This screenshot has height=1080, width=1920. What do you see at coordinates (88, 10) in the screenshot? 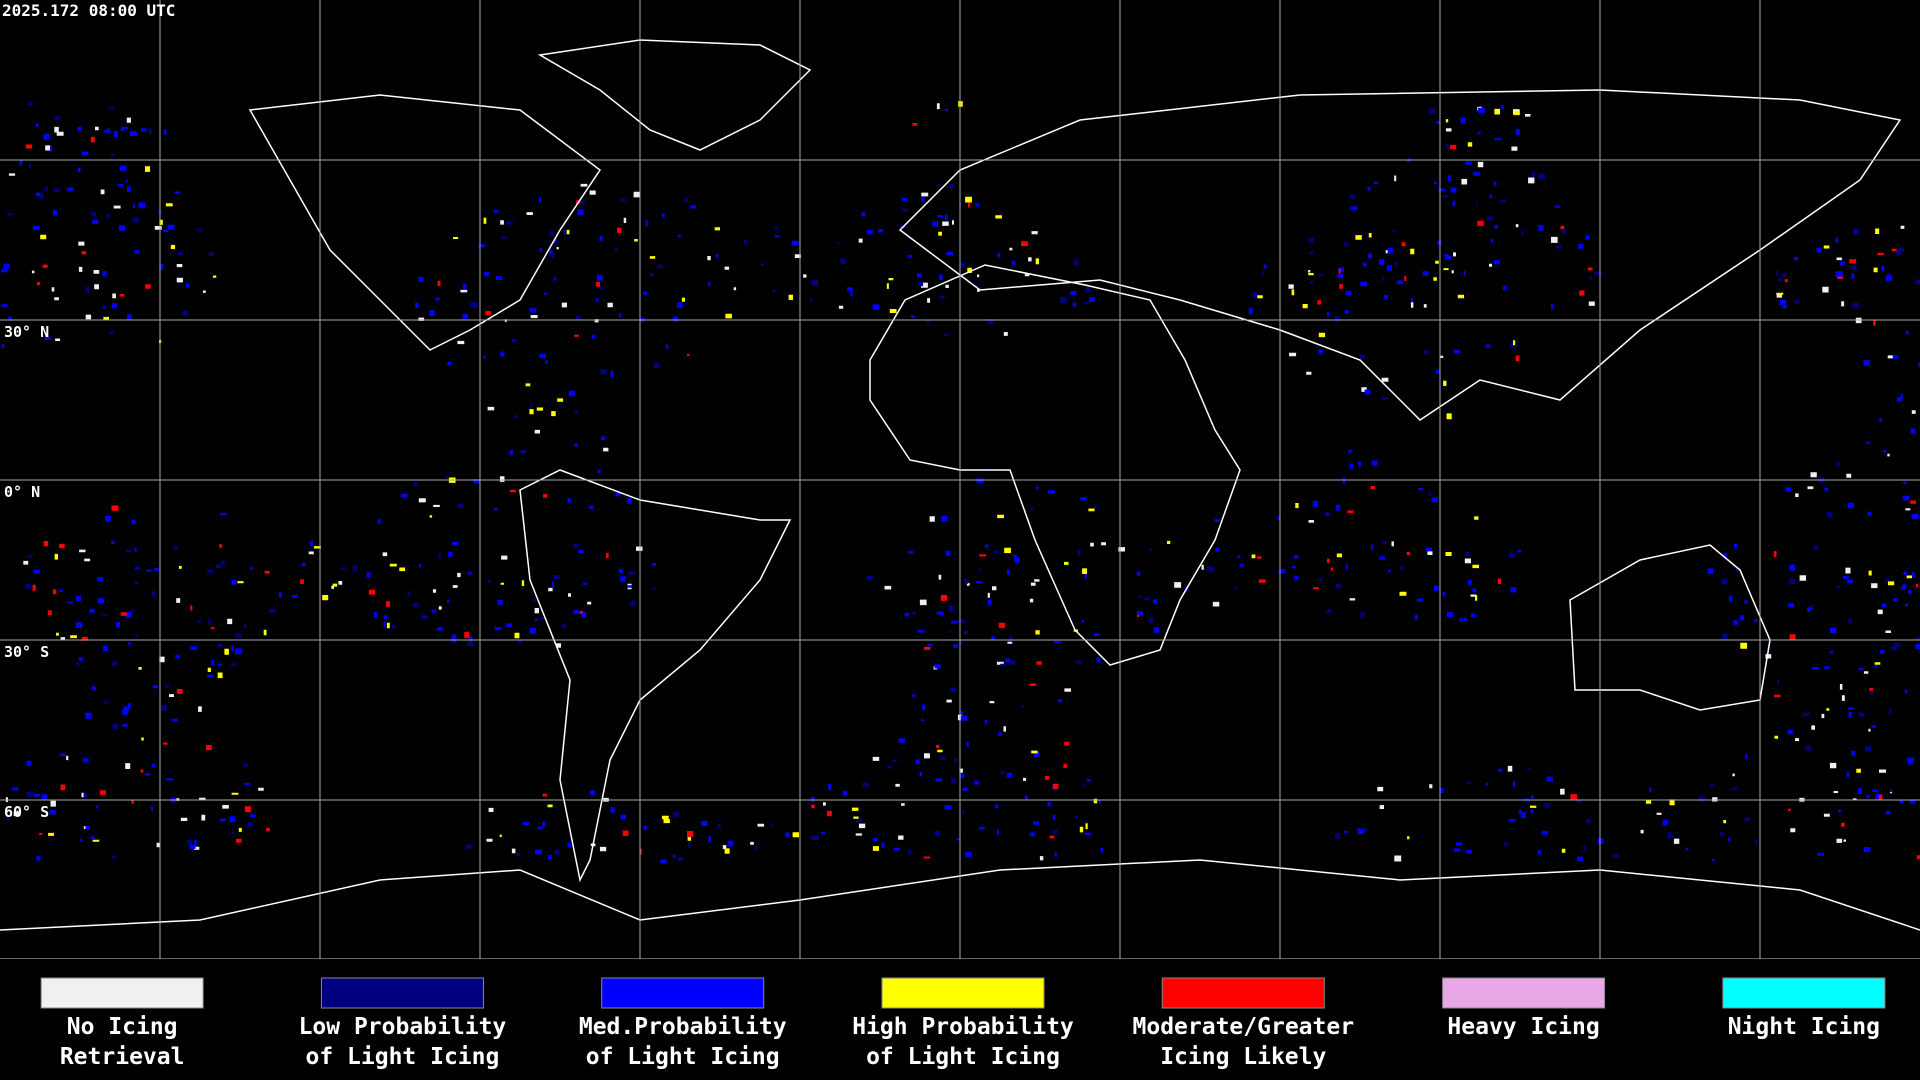
I see `timestamp: 2025.172 08:00 UTC` at bounding box center [88, 10].